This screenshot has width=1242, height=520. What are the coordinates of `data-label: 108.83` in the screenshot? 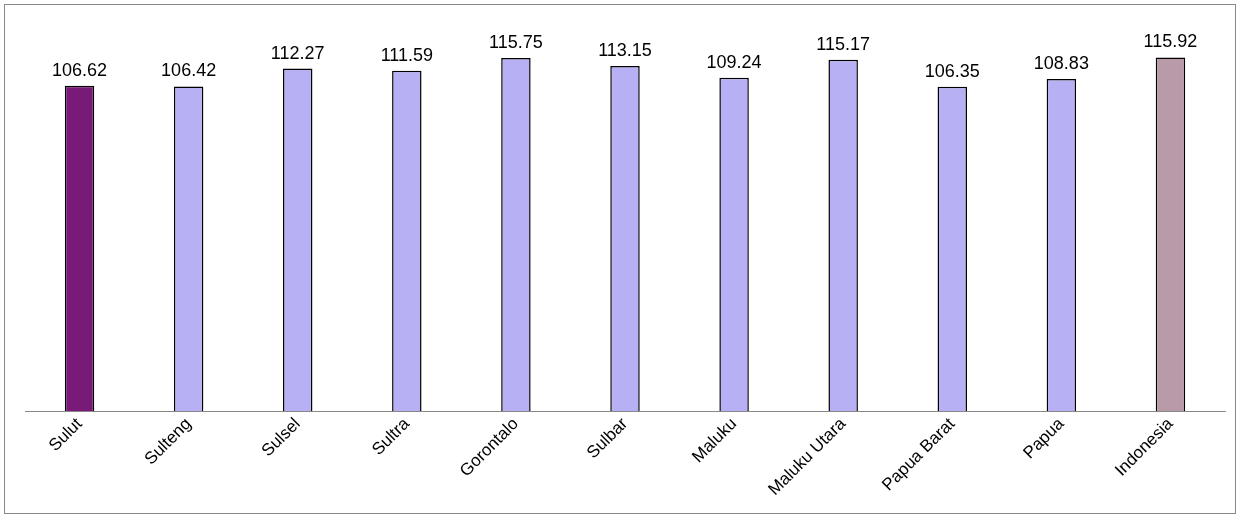 It's located at (1061, 63).